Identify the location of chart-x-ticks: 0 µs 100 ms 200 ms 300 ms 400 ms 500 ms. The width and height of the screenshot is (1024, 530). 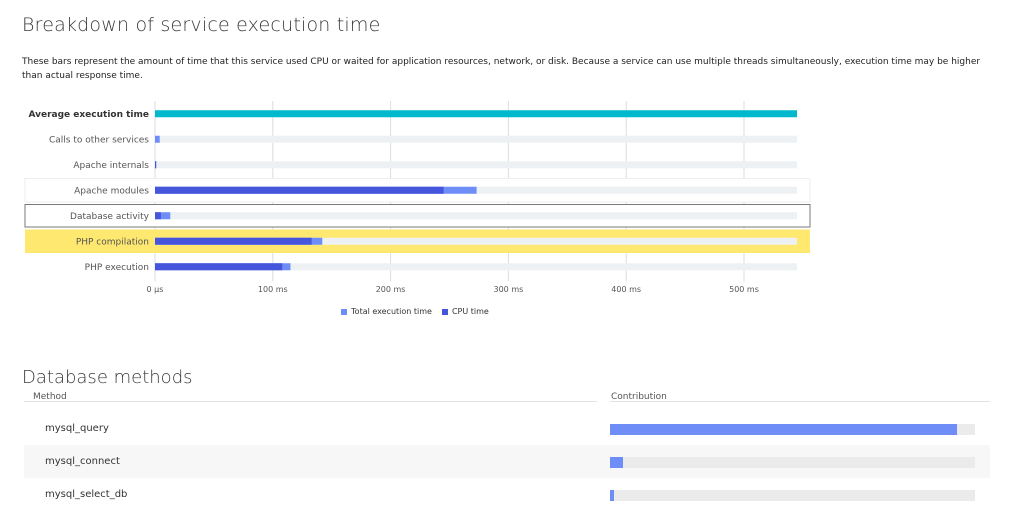
(453, 289).